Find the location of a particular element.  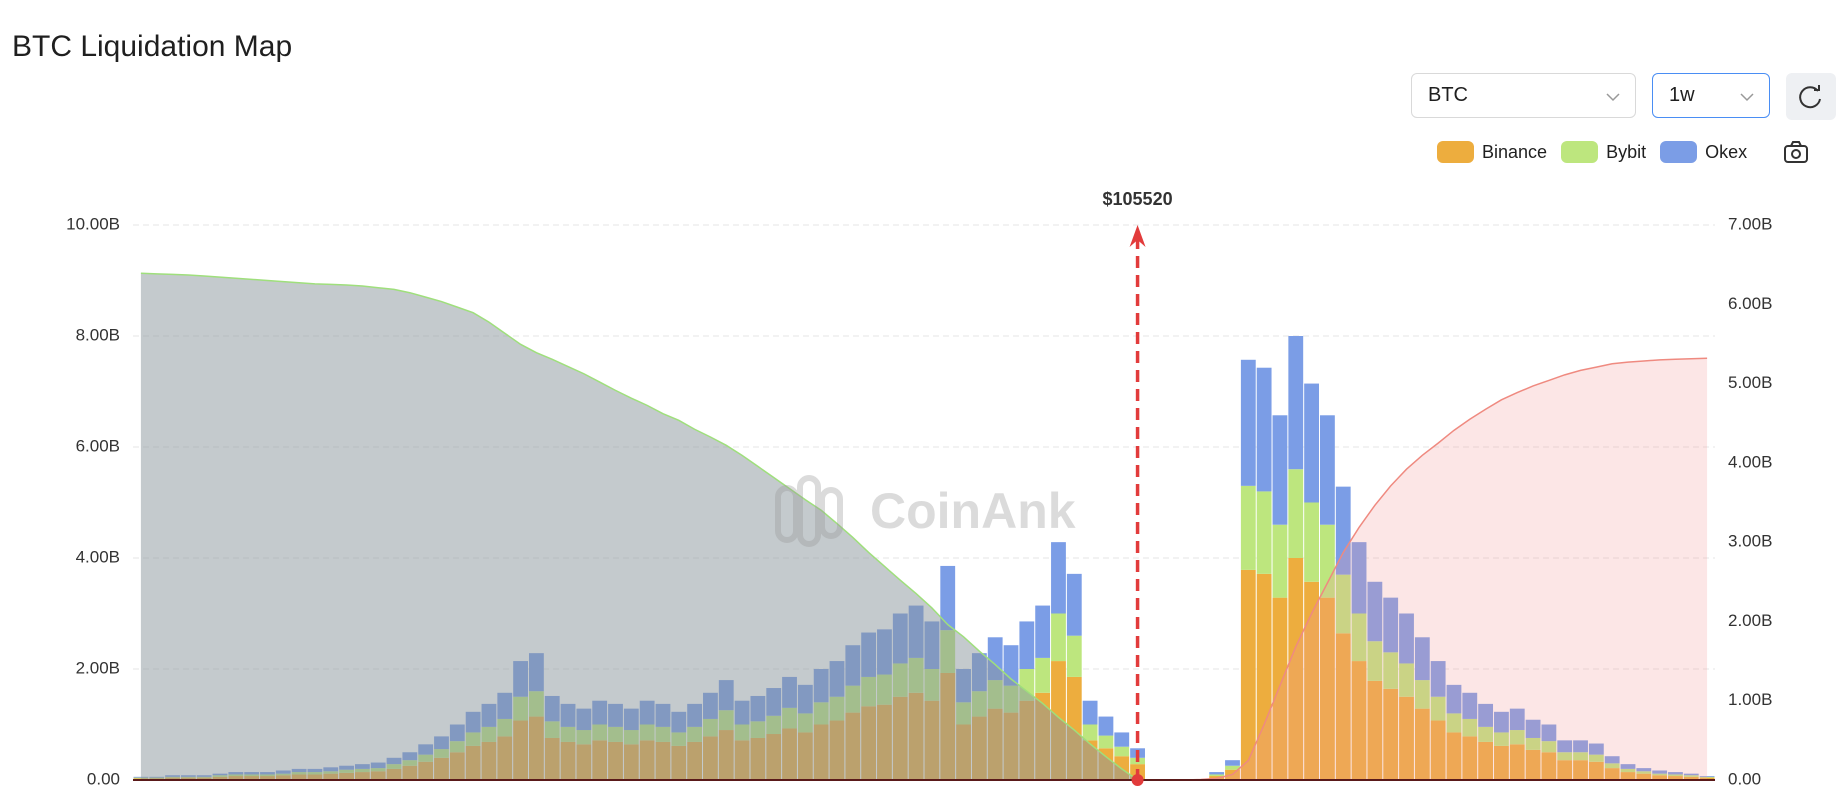

refresh-icon is located at coordinates (1810, 97).